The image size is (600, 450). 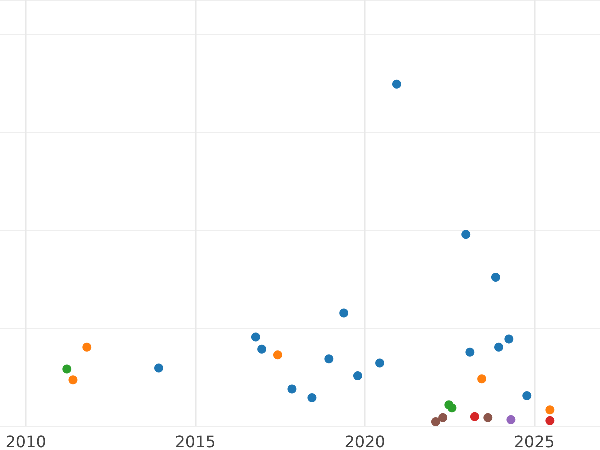 What do you see at coordinates (365, 441) in the screenshot?
I see `x-tick-label: 2020` at bounding box center [365, 441].